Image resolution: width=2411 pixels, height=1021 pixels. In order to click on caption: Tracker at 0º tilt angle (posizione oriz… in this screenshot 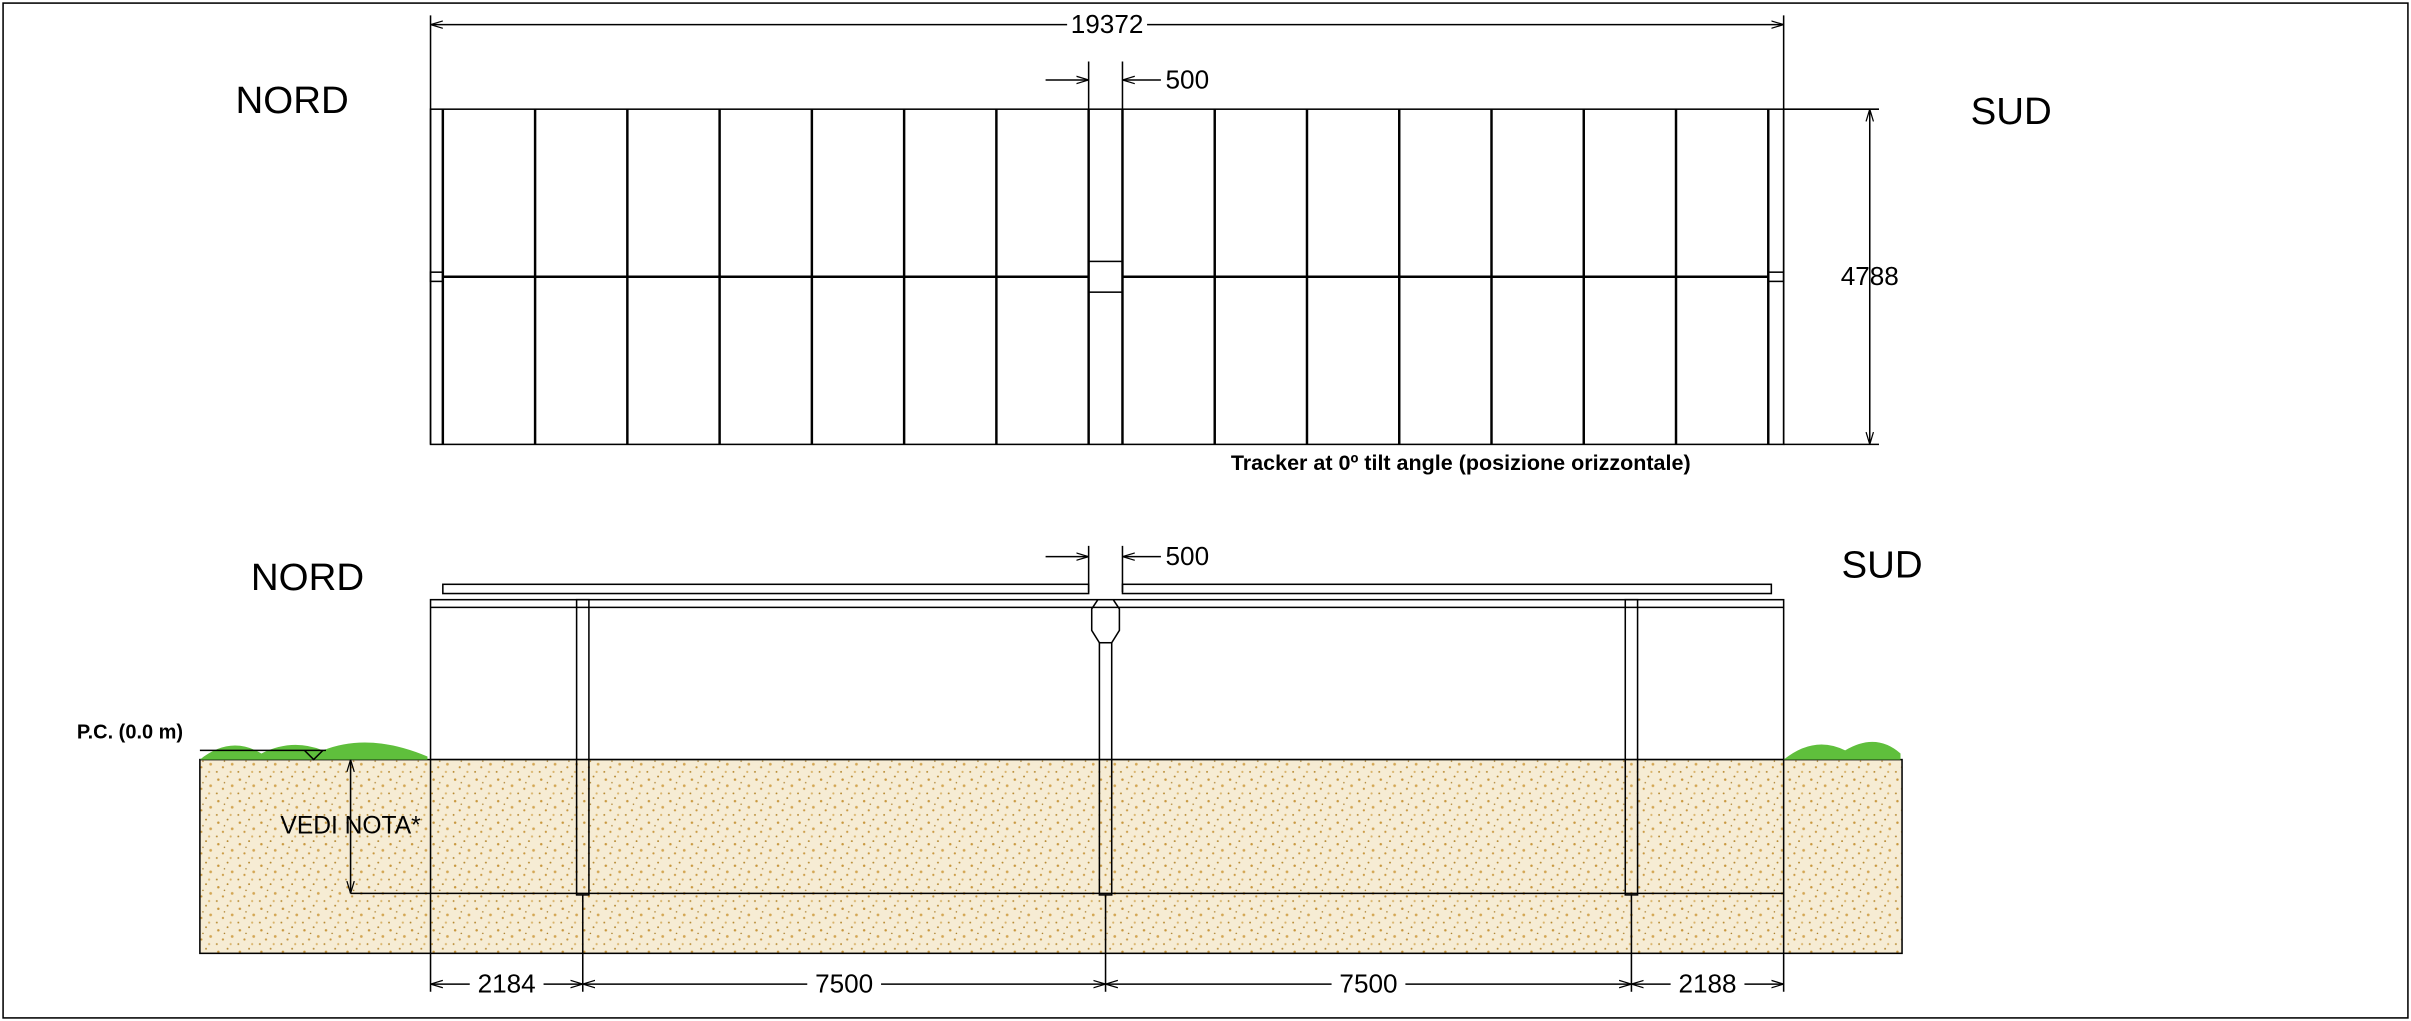, I will do `click(1461, 463)`.